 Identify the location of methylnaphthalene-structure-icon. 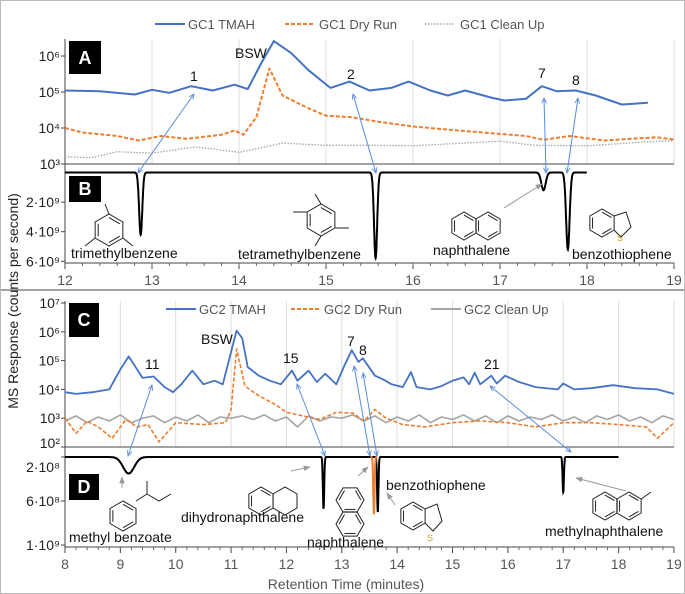
(622, 506).